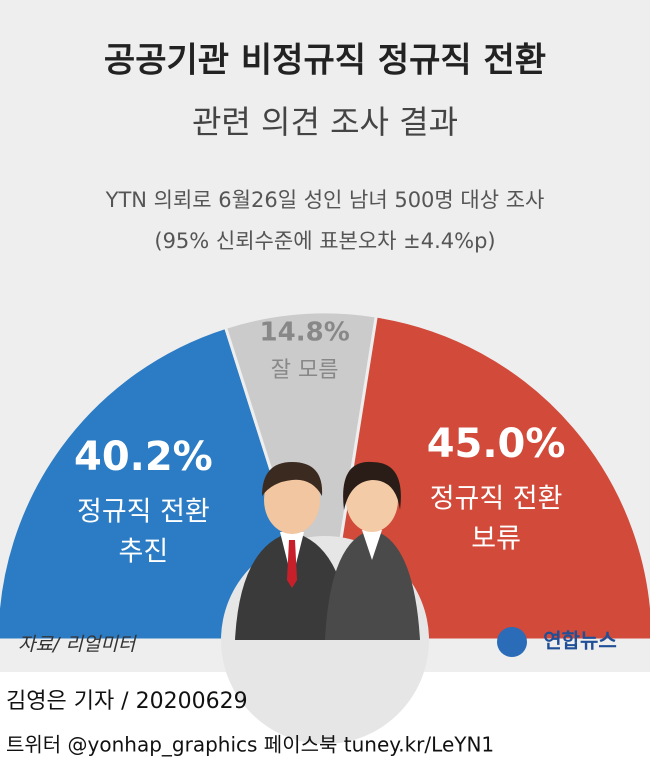 The width and height of the screenshot is (650, 771). What do you see at coordinates (580, 641) in the screenshot?
I see `logo: 연합뉴스` at bounding box center [580, 641].